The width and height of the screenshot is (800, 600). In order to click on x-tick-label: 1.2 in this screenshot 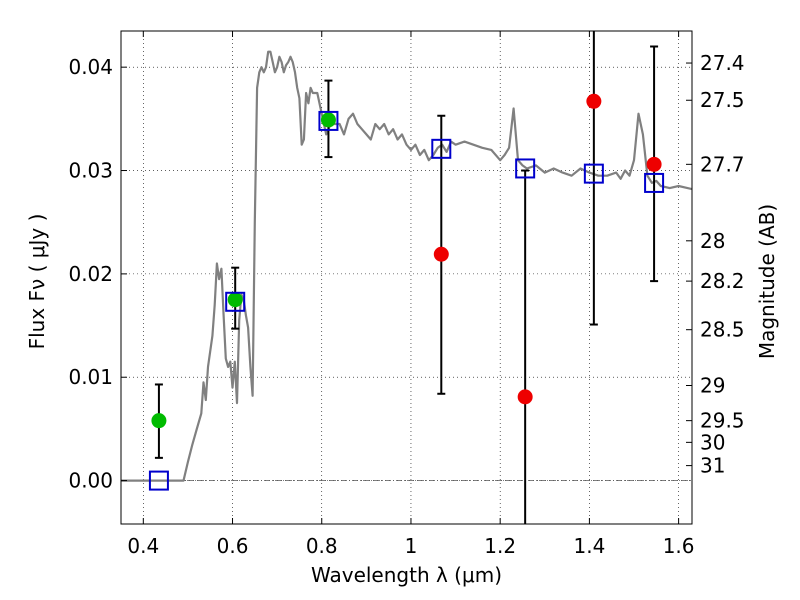, I will do `click(500, 546)`.